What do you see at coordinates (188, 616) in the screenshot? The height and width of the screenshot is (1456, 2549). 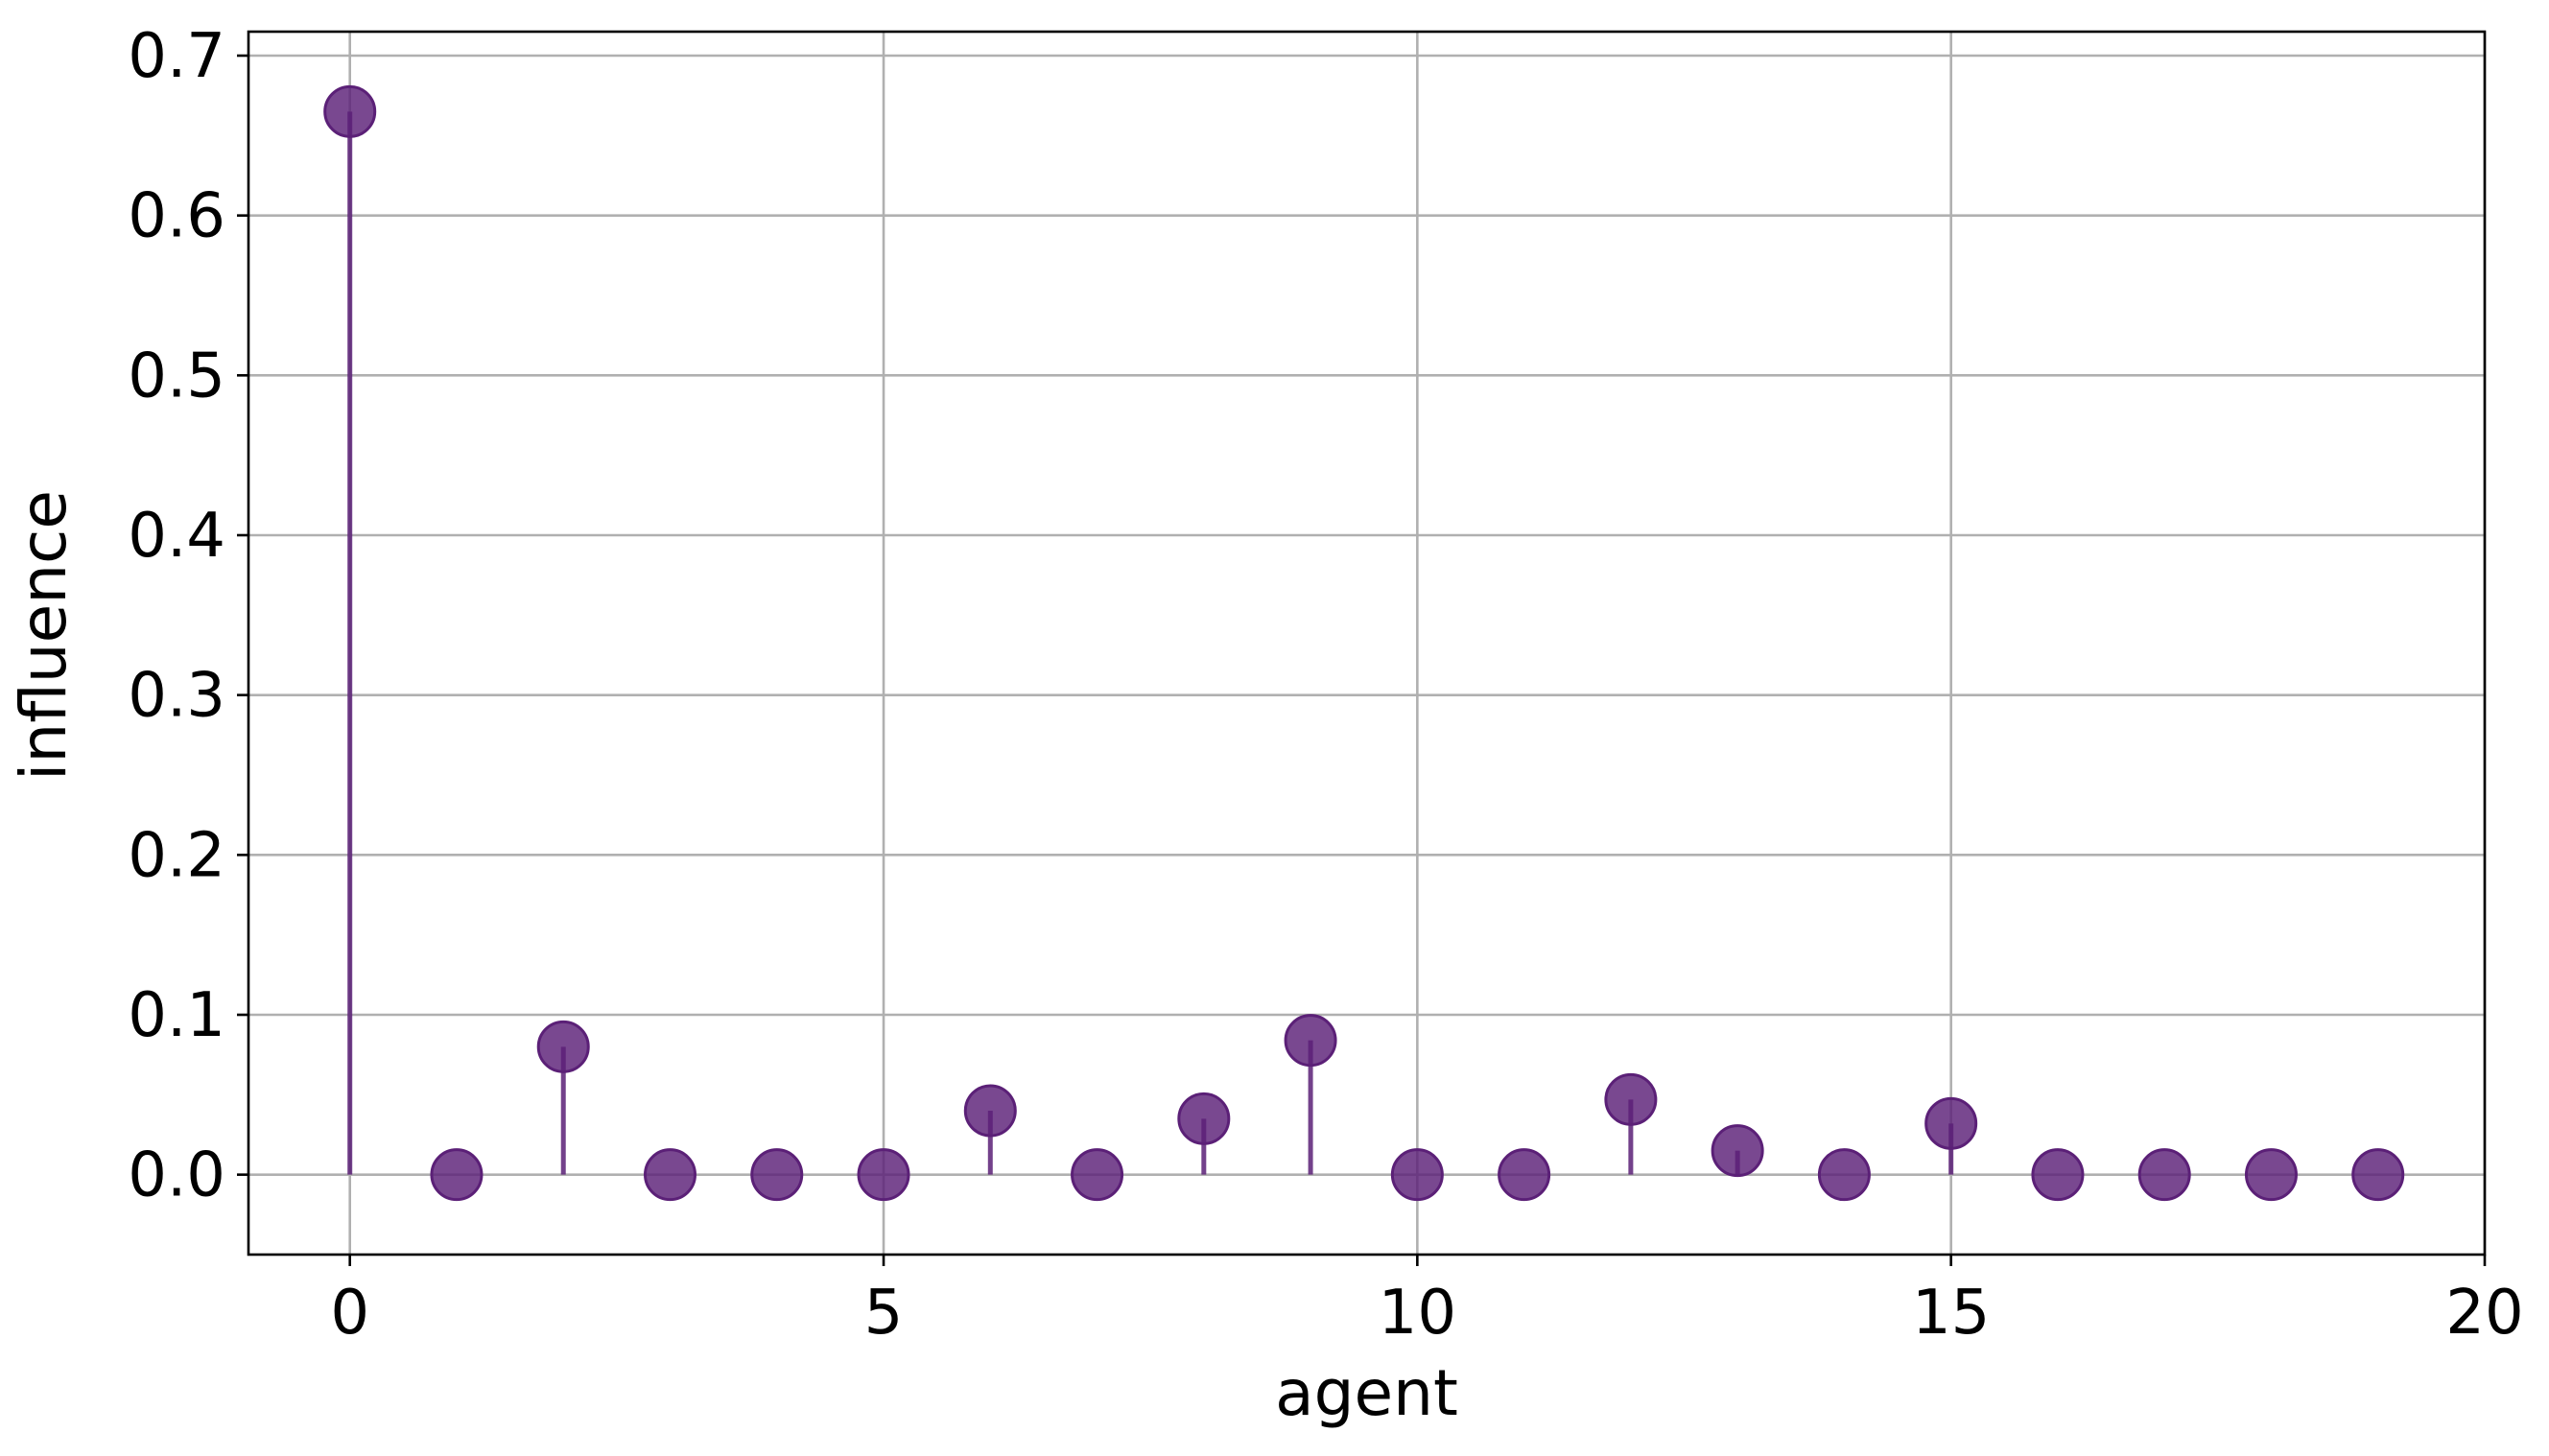 I see `y-axis-ticks: 0.0 0.1 0.2 0.3 0.4 0.5 0.6 0.7` at bounding box center [188, 616].